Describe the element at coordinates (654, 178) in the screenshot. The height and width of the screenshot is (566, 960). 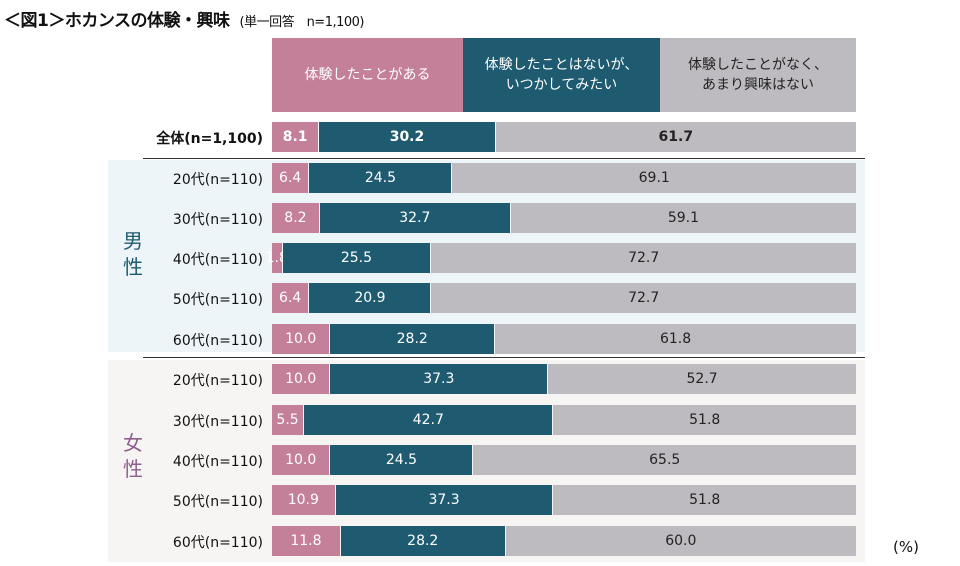
I see `bar-segment-no-interest: 69.1` at that location.